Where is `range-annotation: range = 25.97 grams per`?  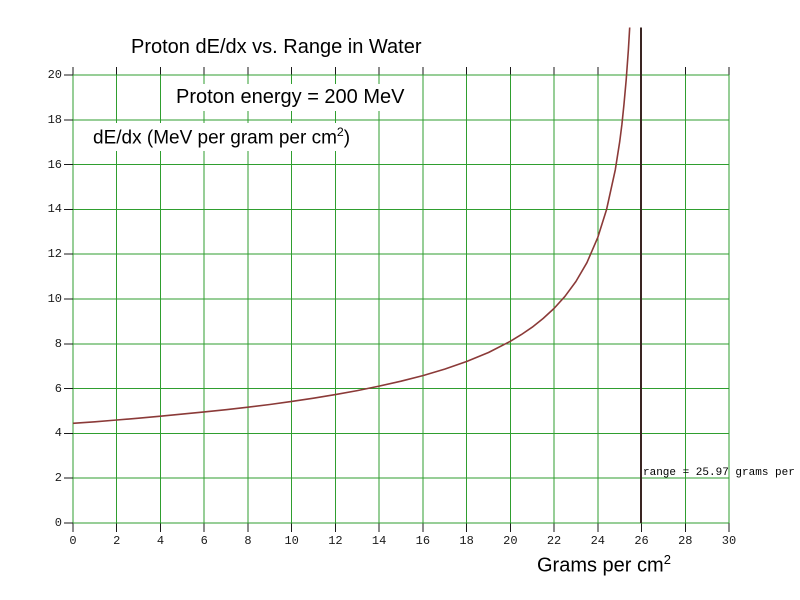 range-annotation: range = 25.97 grams per is located at coordinates (719, 473).